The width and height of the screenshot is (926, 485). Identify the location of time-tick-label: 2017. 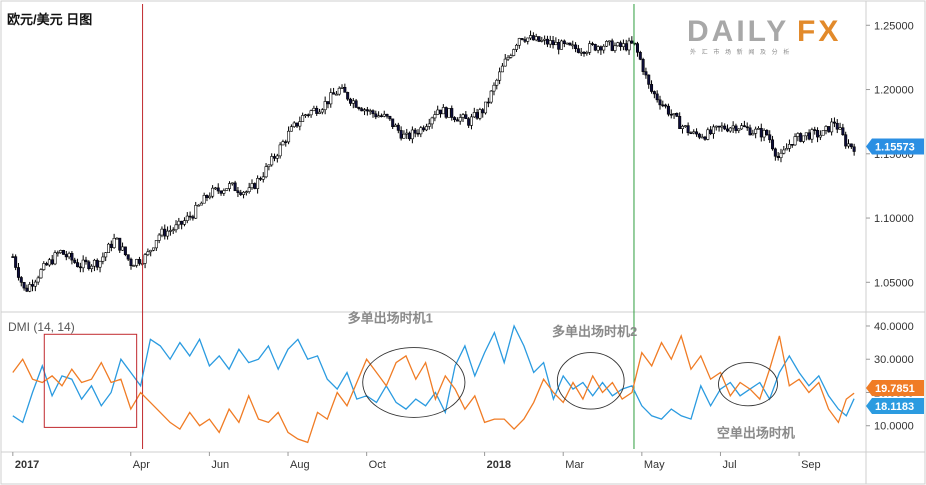
(27, 465).